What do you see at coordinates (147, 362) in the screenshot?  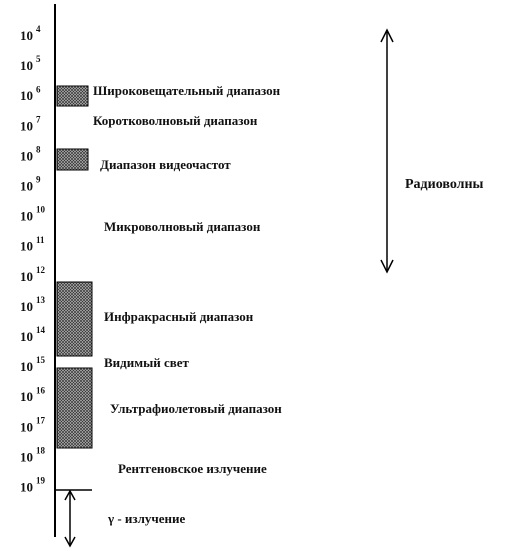 I see `band-label: Видимый свет` at bounding box center [147, 362].